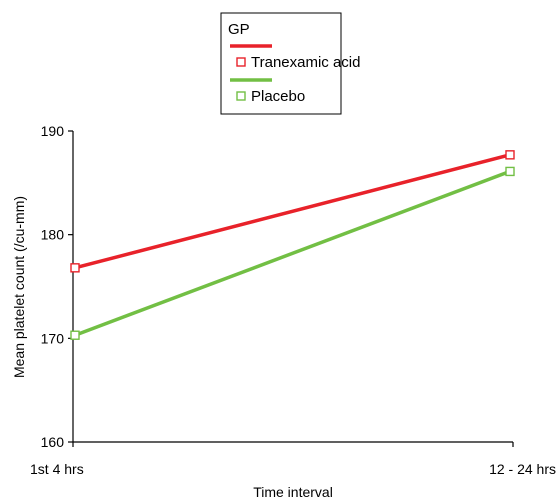  What do you see at coordinates (75, 268) in the screenshot?
I see `point-tranexamic-acid-1st-4-hrs` at bounding box center [75, 268].